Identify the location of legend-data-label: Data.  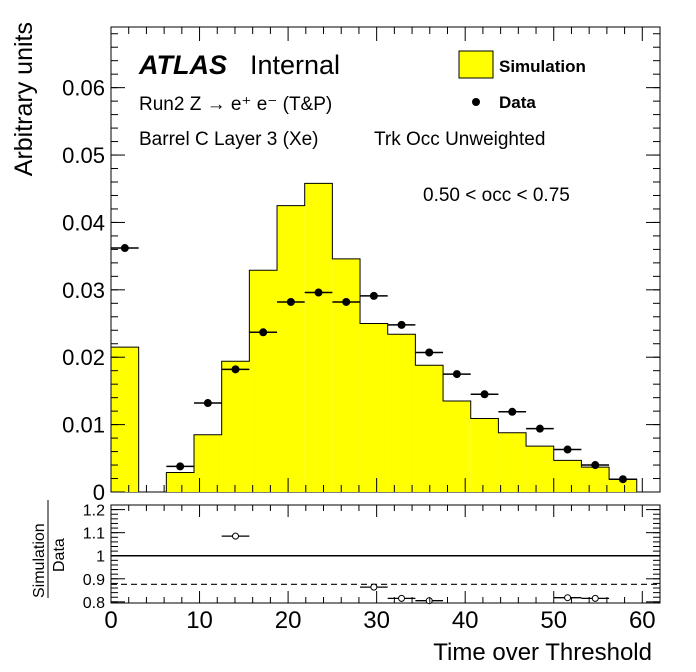
(517, 102).